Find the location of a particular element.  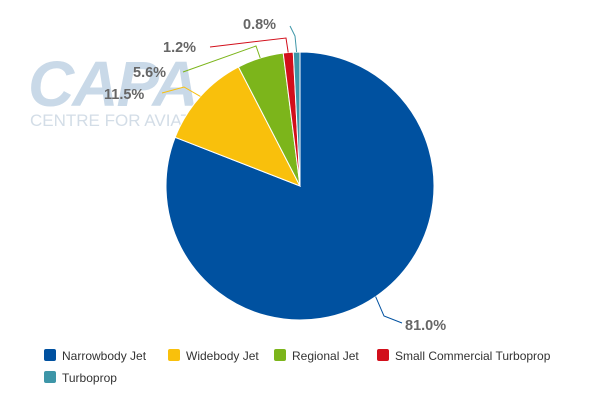

legend-item-widebody-jet: Widebody Jet is located at coordinates (213, 356).